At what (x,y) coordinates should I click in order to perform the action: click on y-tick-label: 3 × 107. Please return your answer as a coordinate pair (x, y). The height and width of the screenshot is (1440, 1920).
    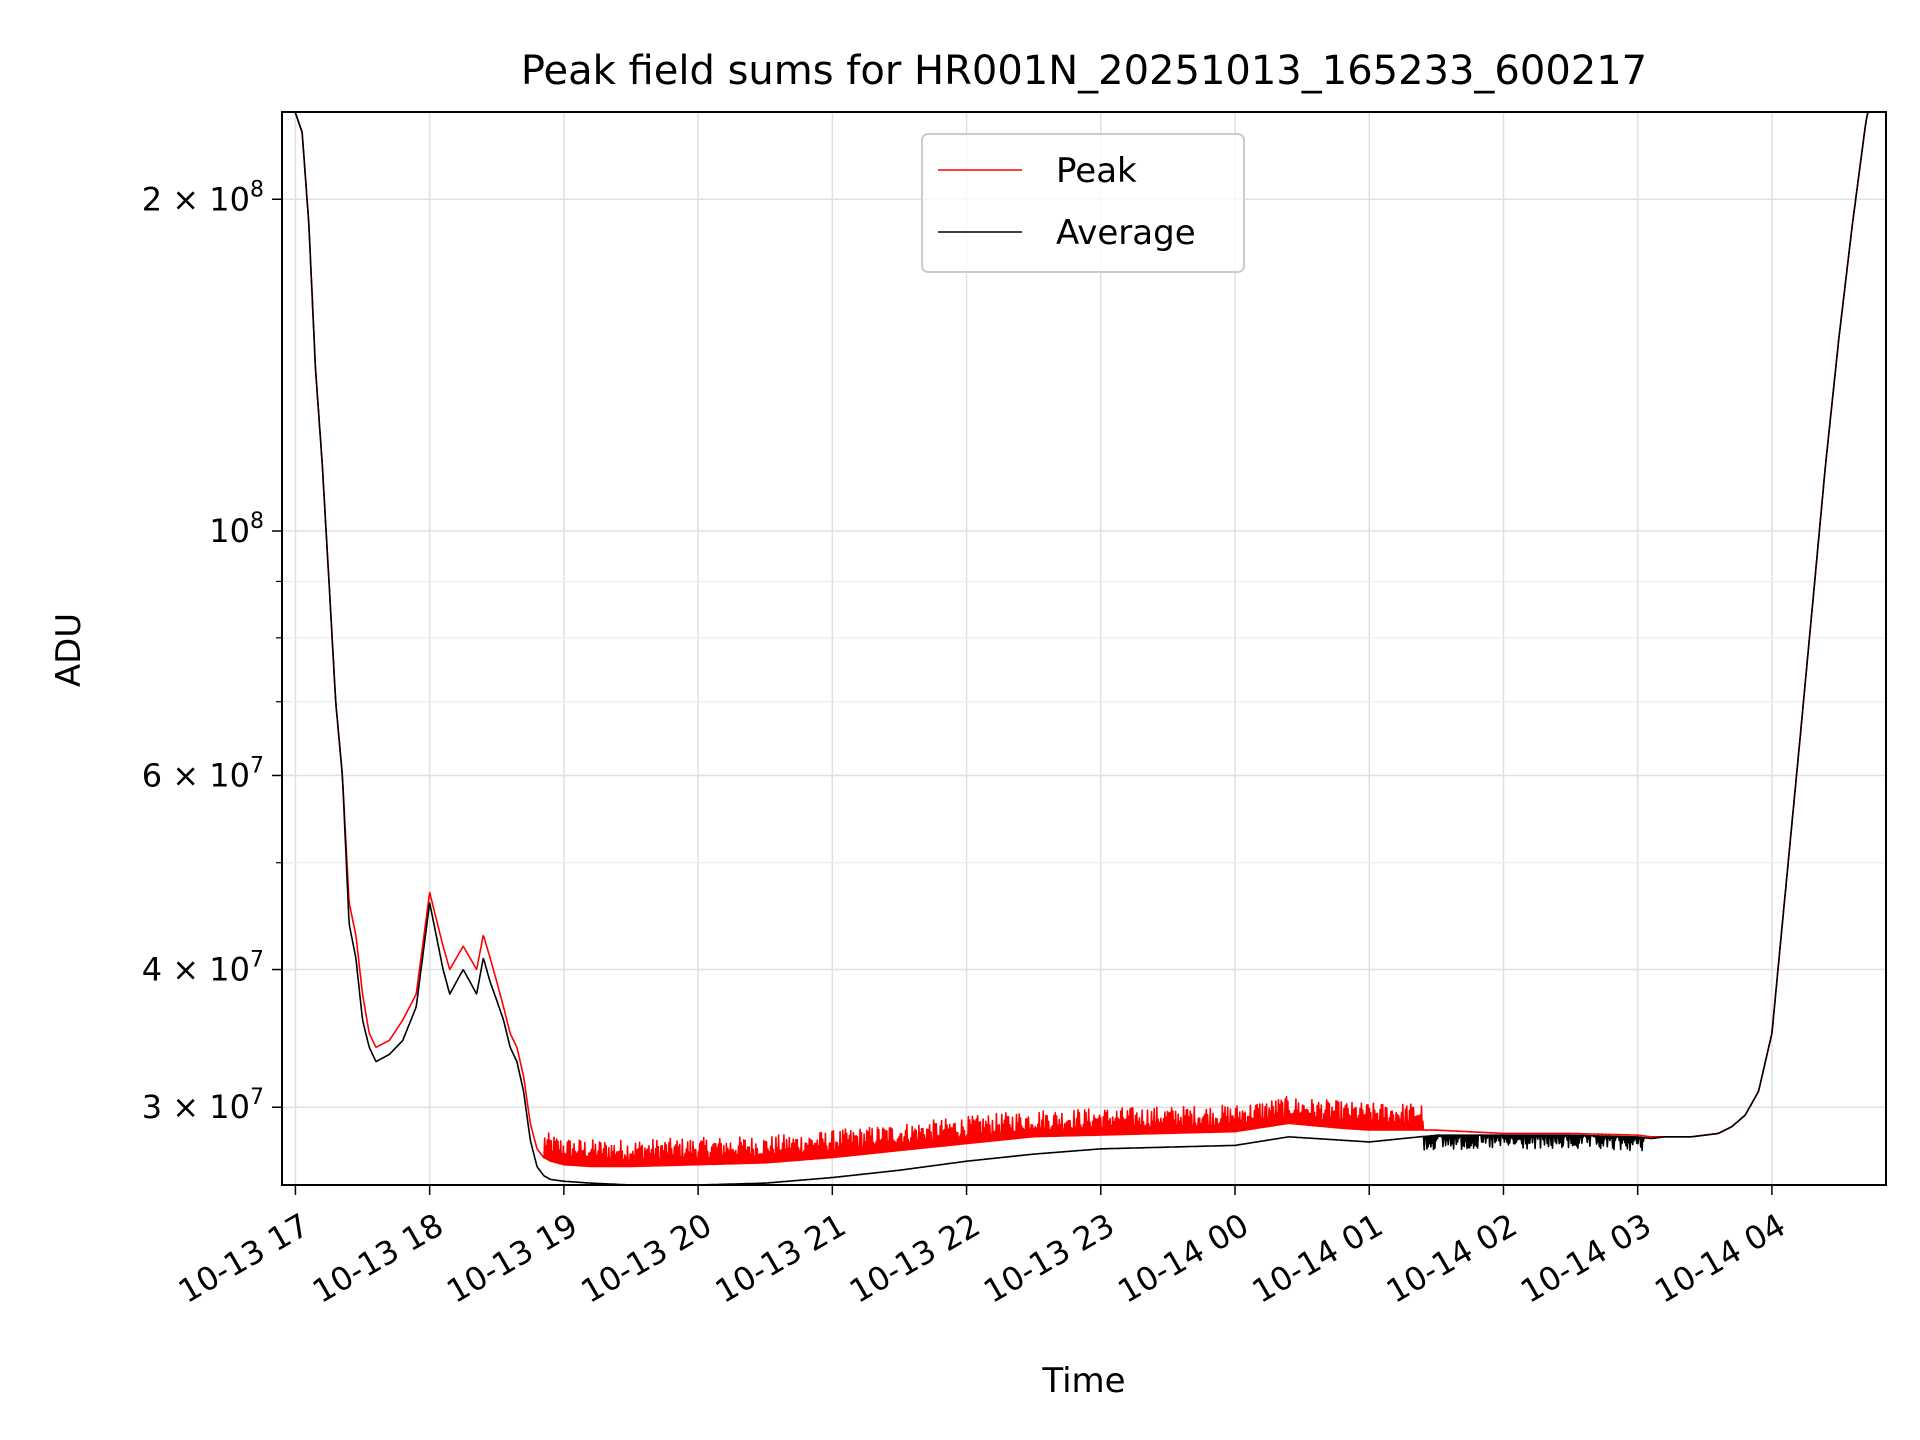
    Looking at the image, I should click on (203, 1105).